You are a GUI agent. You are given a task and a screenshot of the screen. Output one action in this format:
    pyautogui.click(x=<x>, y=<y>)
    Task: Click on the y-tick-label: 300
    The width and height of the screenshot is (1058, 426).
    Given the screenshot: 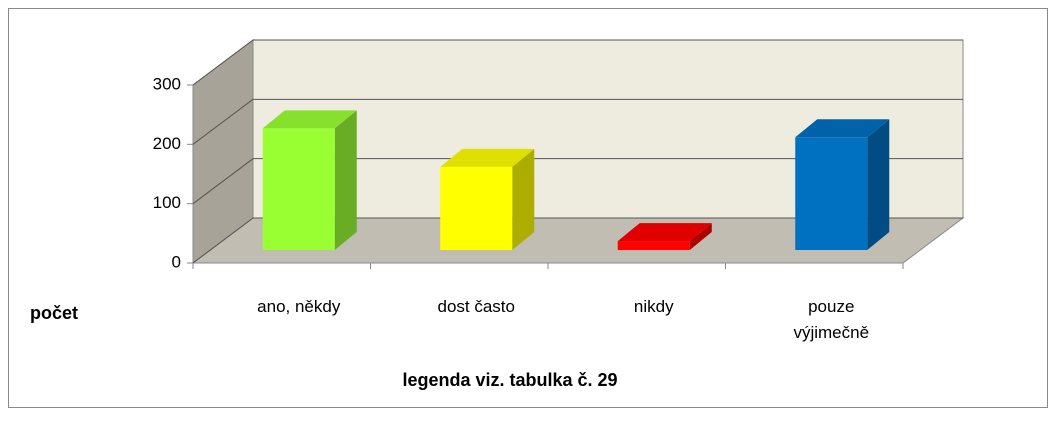 What is the action you would take?
    pyautogui.click(x=167, y=83)
    